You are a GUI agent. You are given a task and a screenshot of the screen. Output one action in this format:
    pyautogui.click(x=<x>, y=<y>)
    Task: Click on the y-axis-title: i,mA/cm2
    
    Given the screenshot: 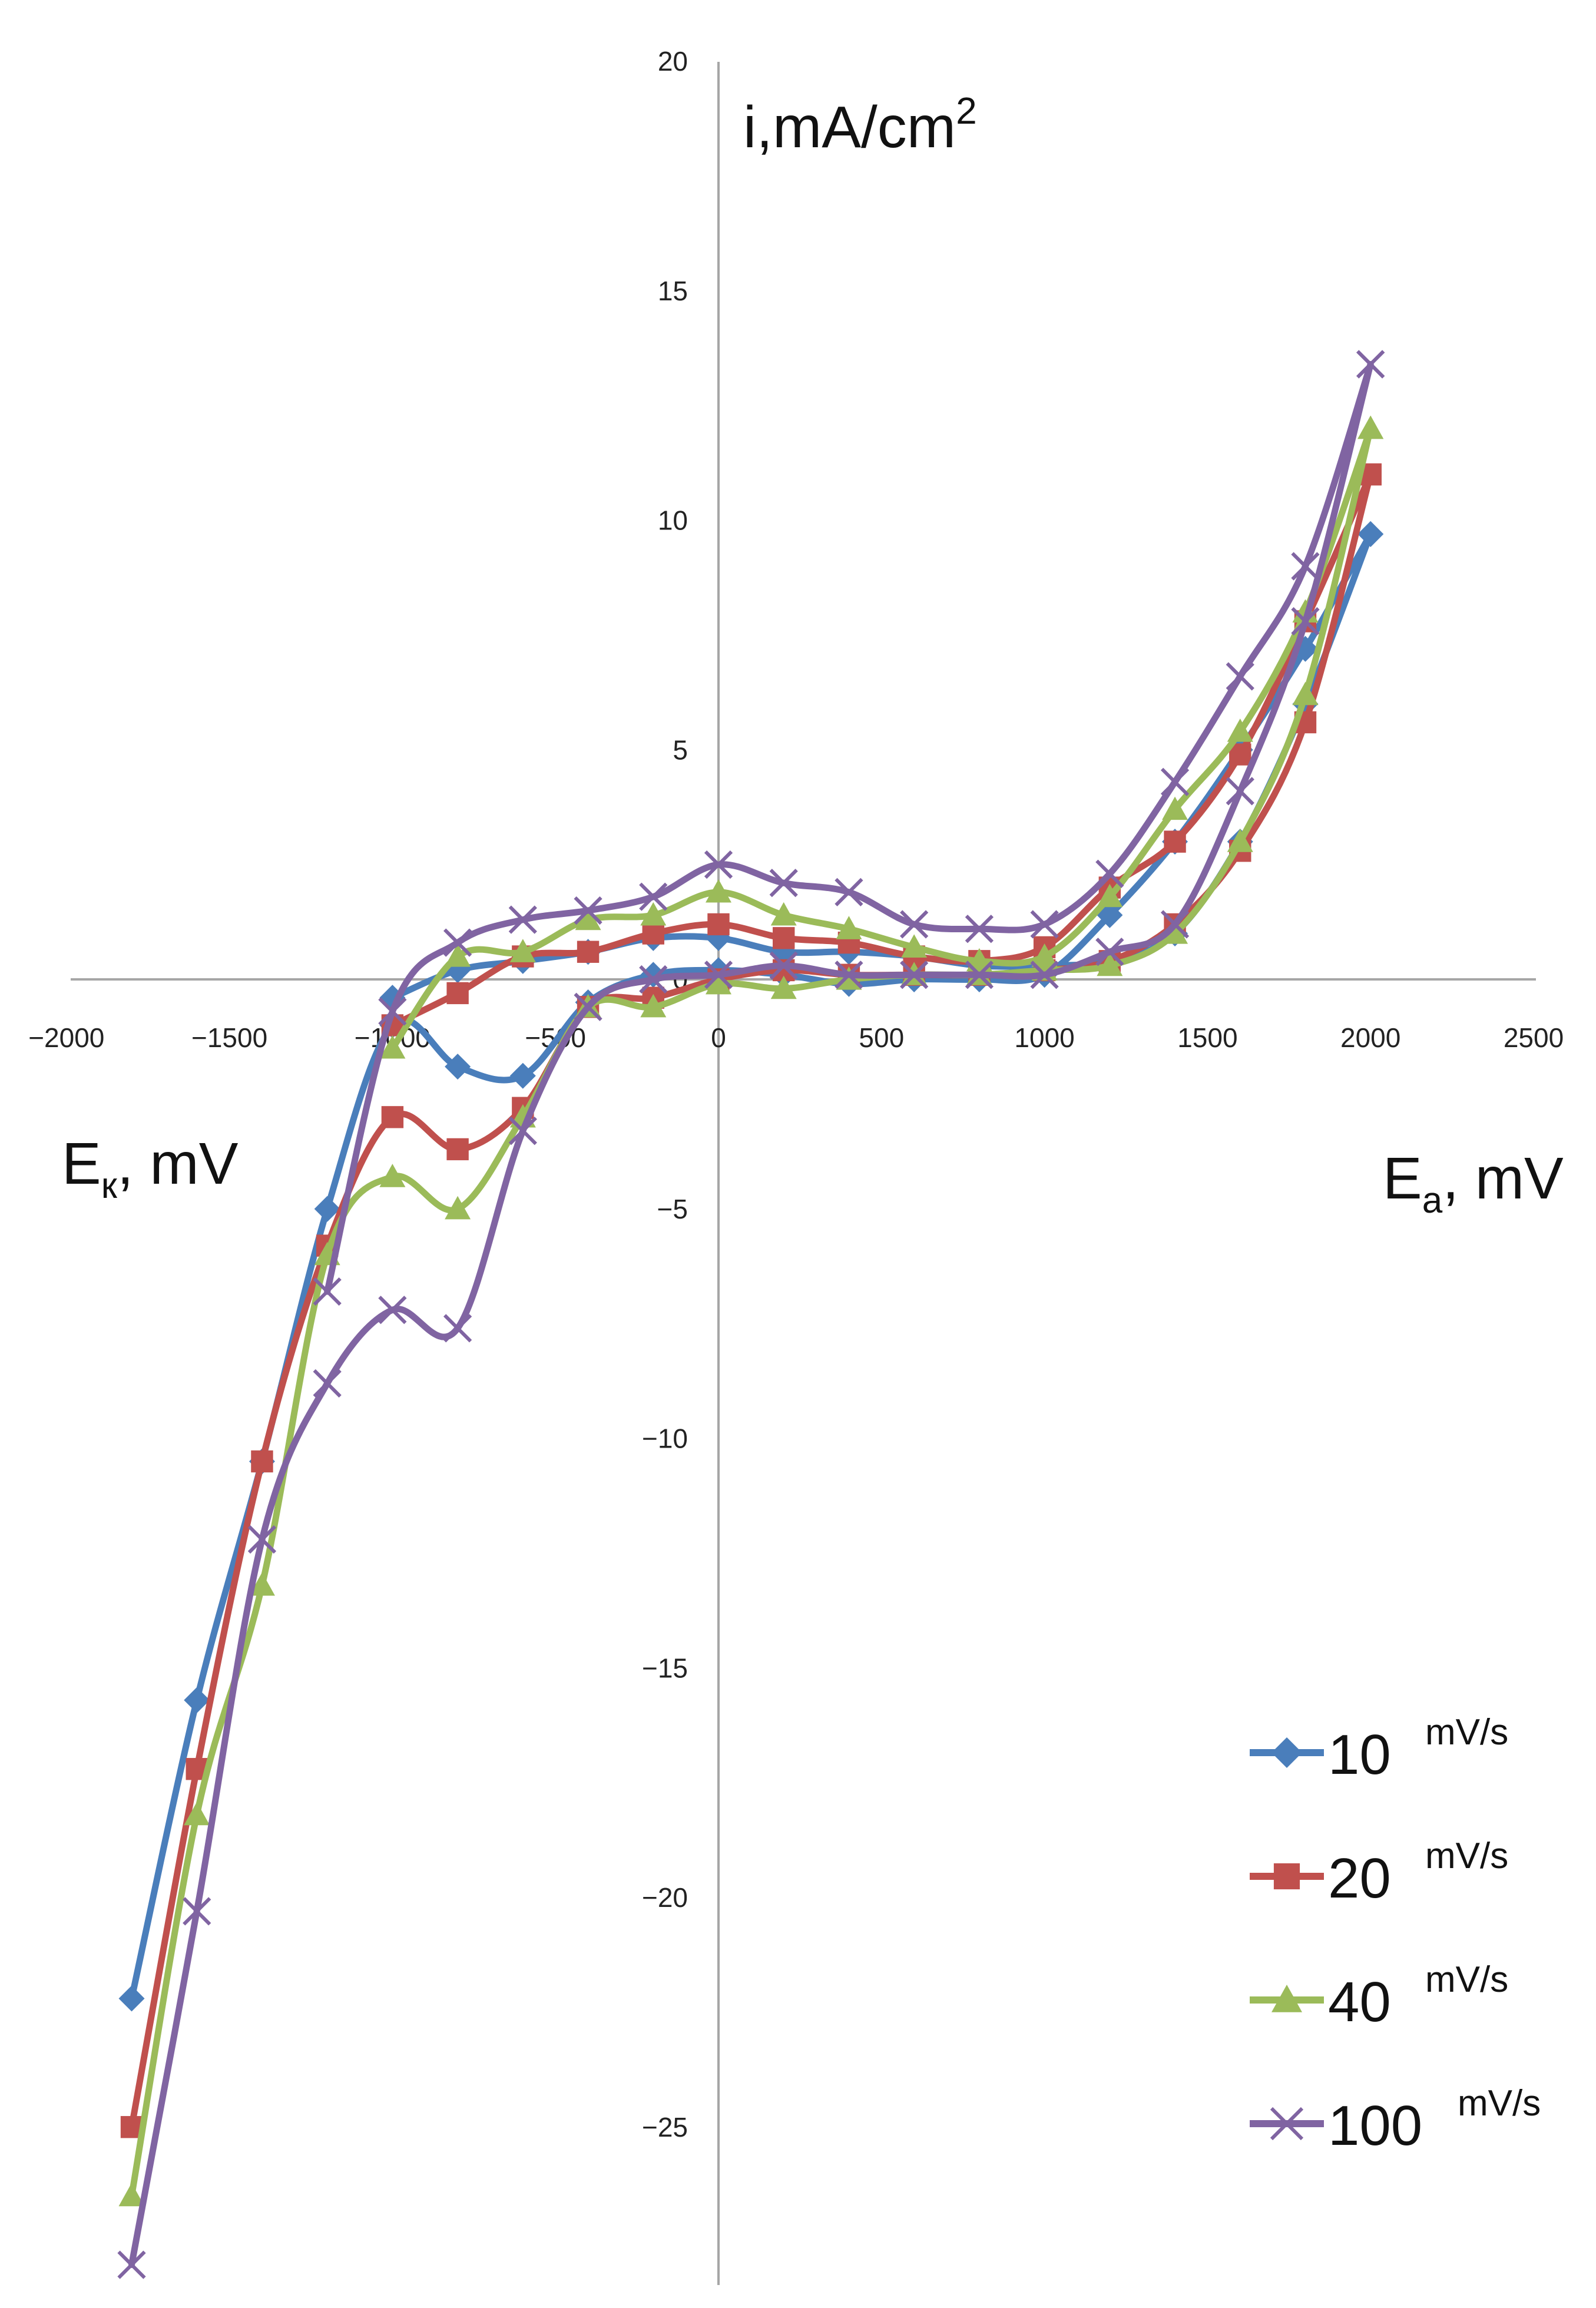 What is the action you would take?
    pyautogui.click(x=860, y=125)
    